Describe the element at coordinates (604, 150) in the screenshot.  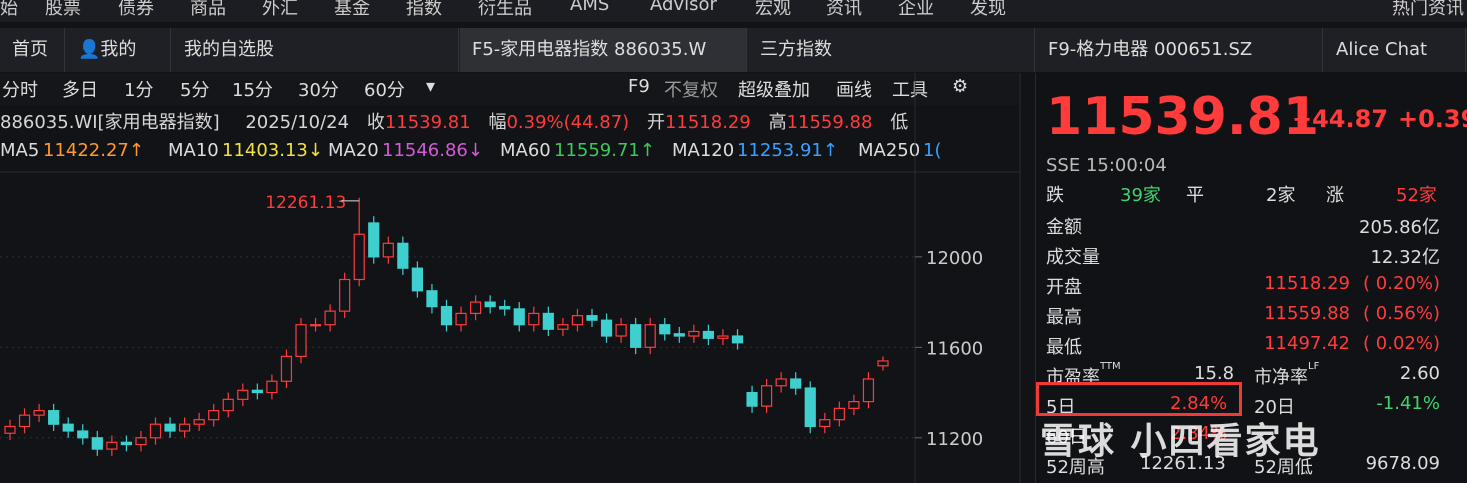
I see `ma-value: 11559.71↑` at that location.